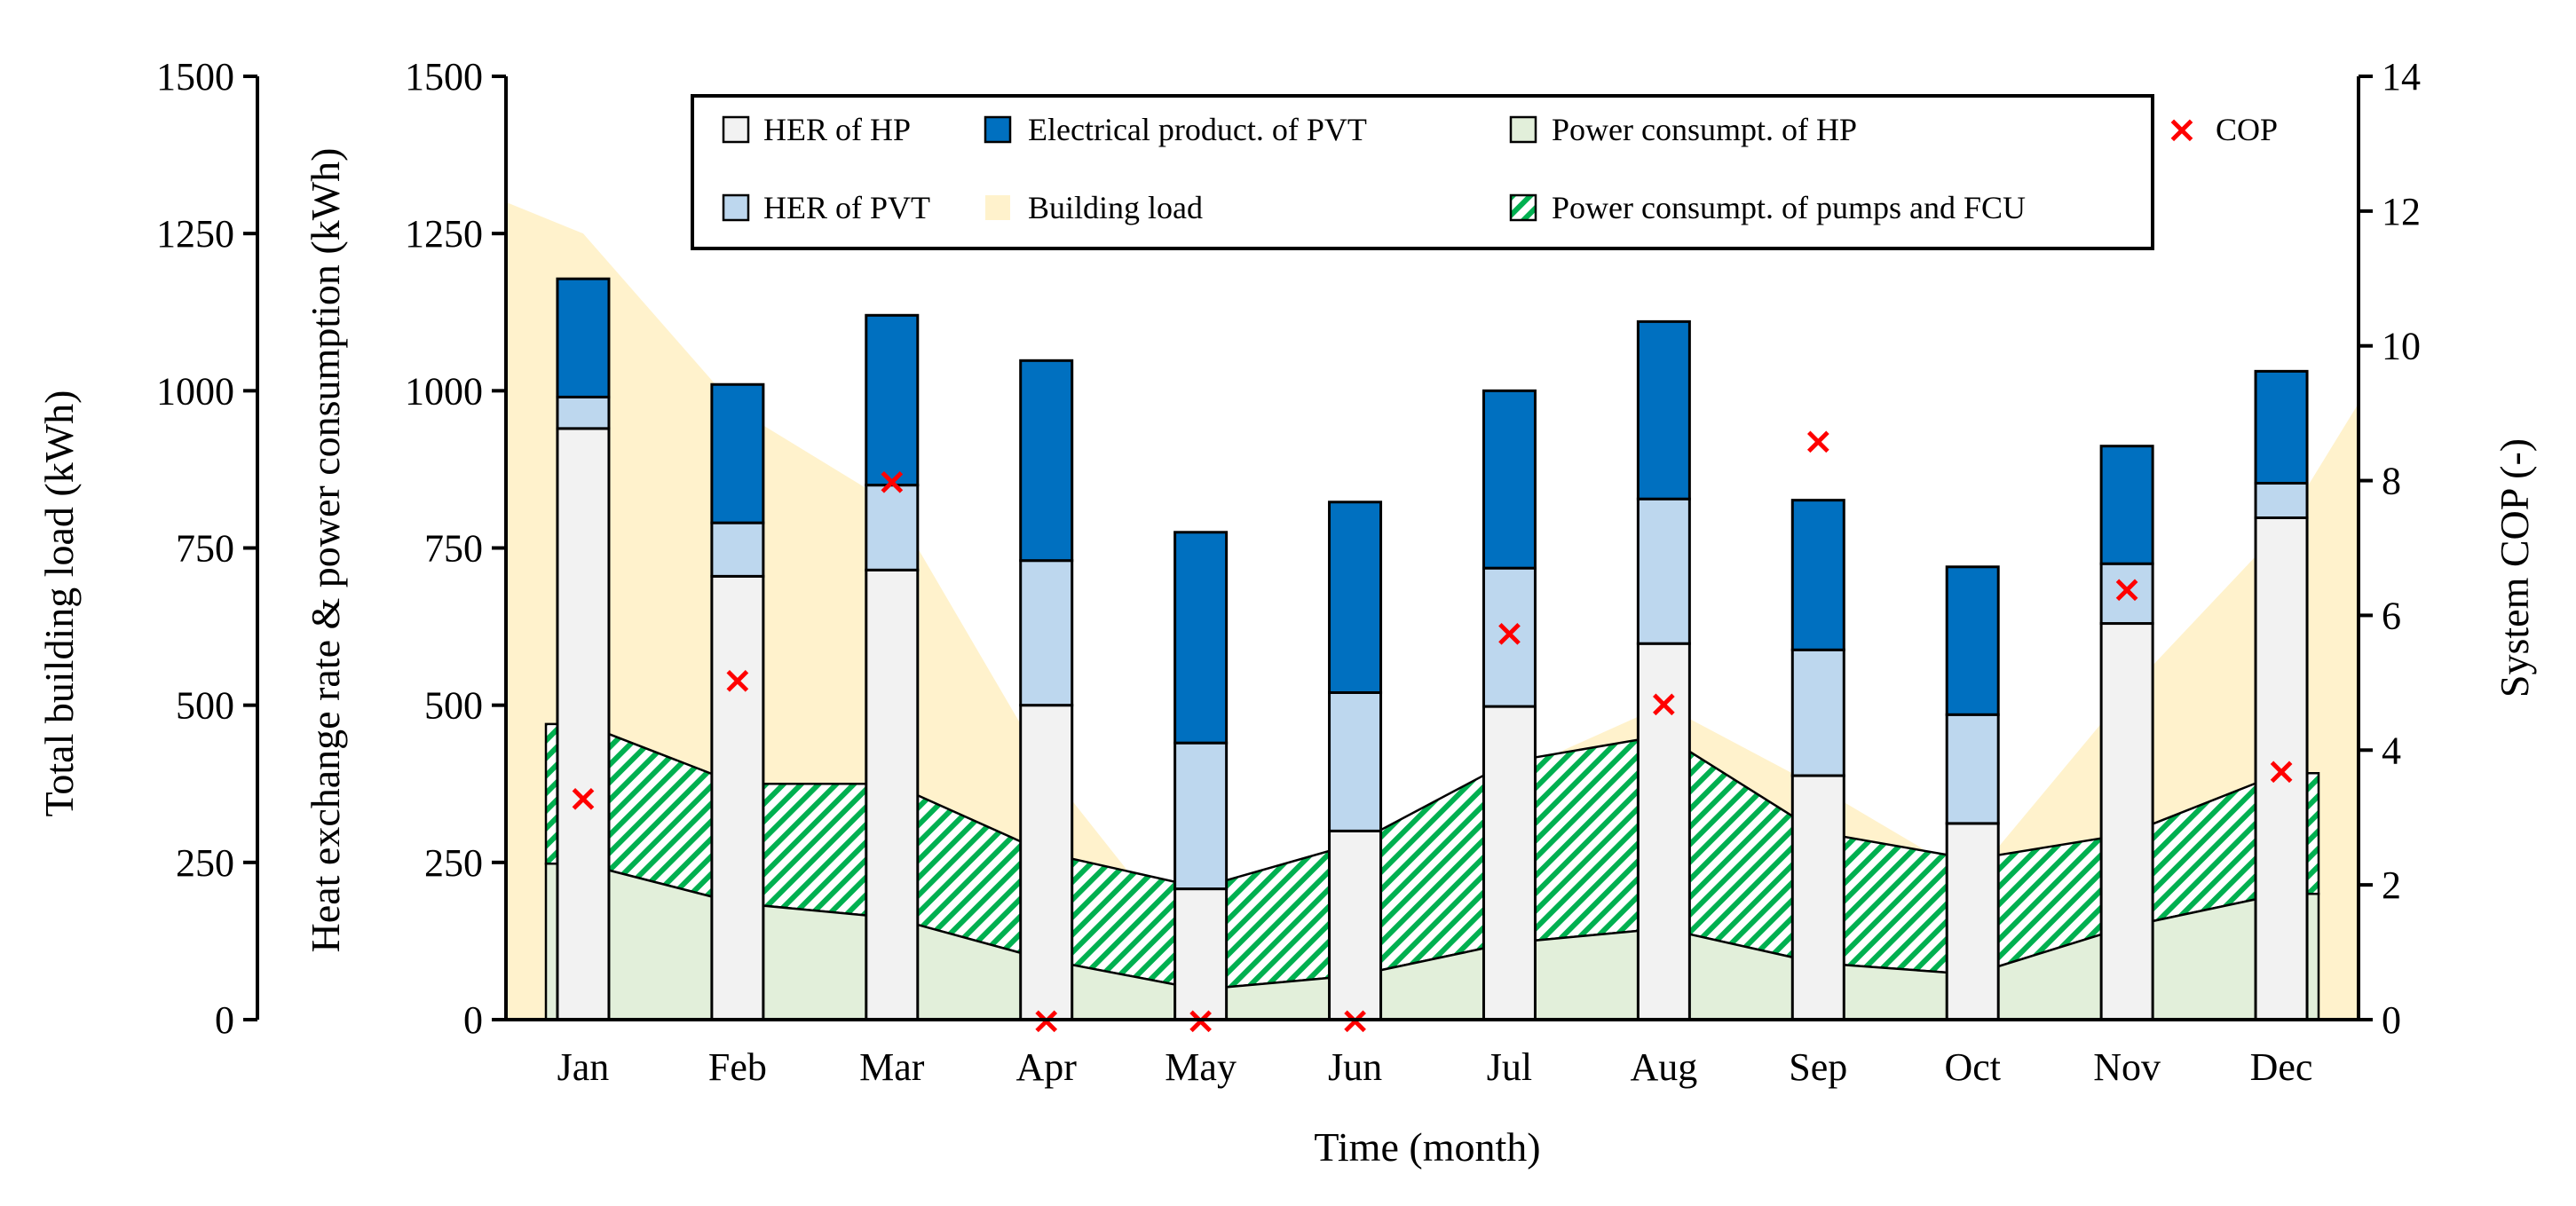 Image resolution: width=2576 pixels, height=1206 pixels. I want to click on outer-y-tick-label: 500, so click(205, 706).